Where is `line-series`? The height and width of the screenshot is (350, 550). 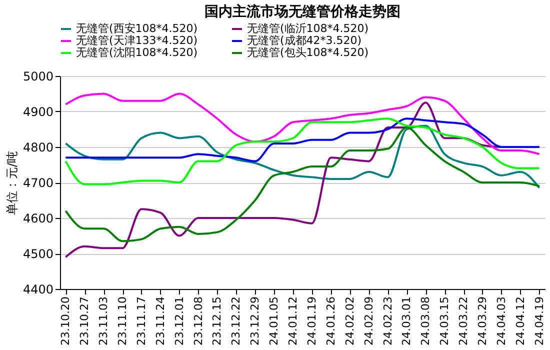 line-series is located at coordinates (302, 140).